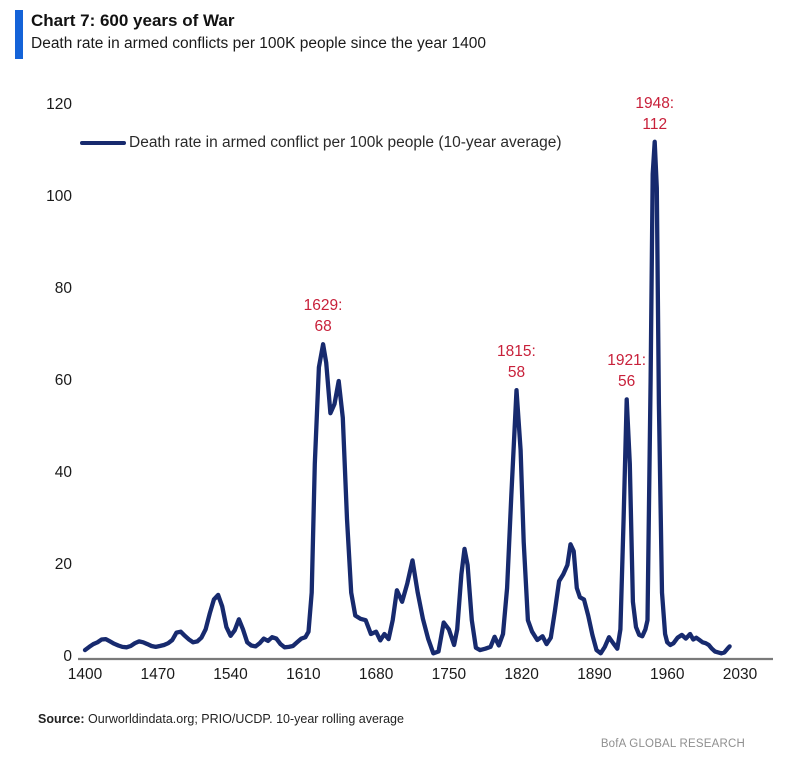  I want to click on annotation-value: 68, so click(323, 327).